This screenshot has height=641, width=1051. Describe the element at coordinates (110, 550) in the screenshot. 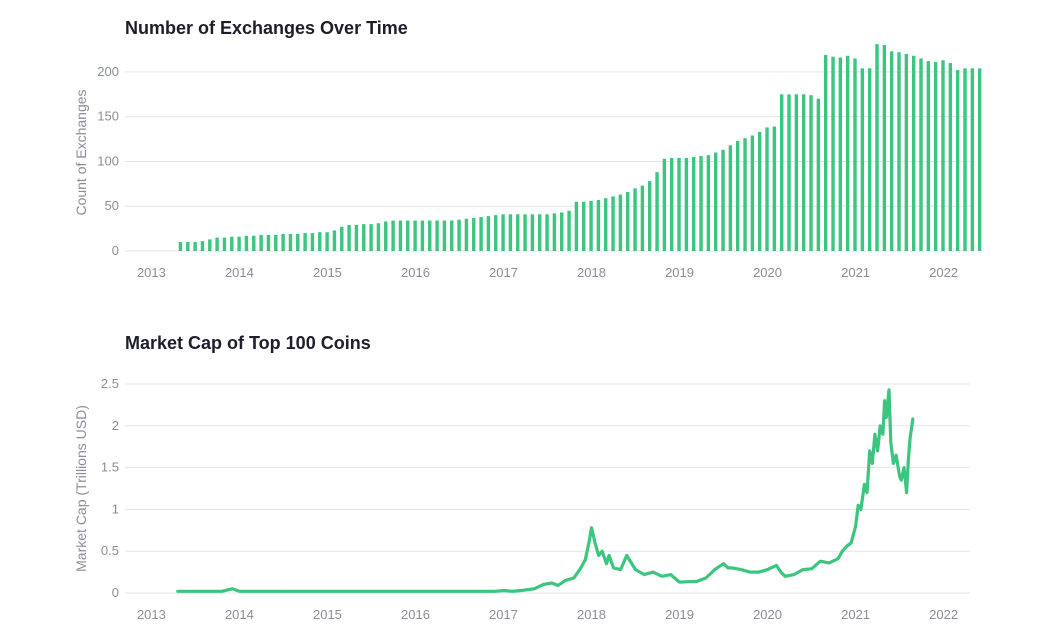

I see `y-tick-label: 0.5` at that location.